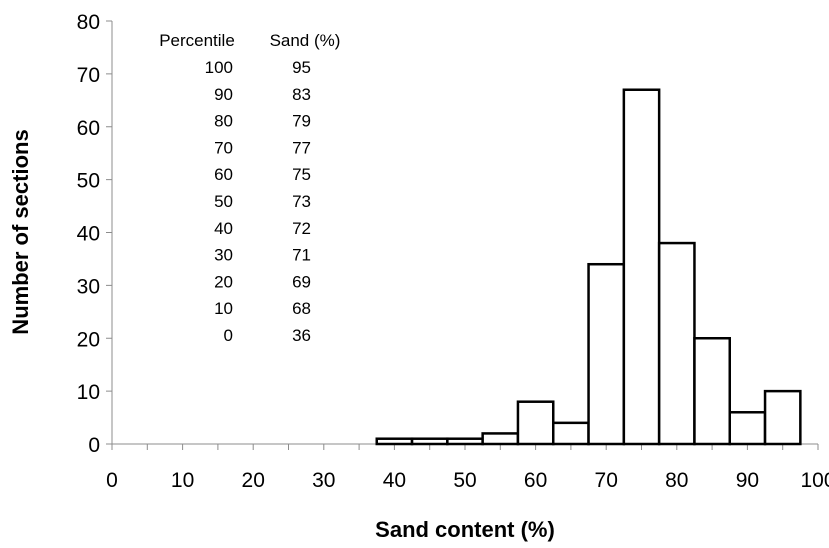 Image resolution: width=829 pixels, height=548 pixels. What do you see at coordinates (301, 174) in the screenshot?
I see `table-cell: 75` at bounding box center [301, 174].